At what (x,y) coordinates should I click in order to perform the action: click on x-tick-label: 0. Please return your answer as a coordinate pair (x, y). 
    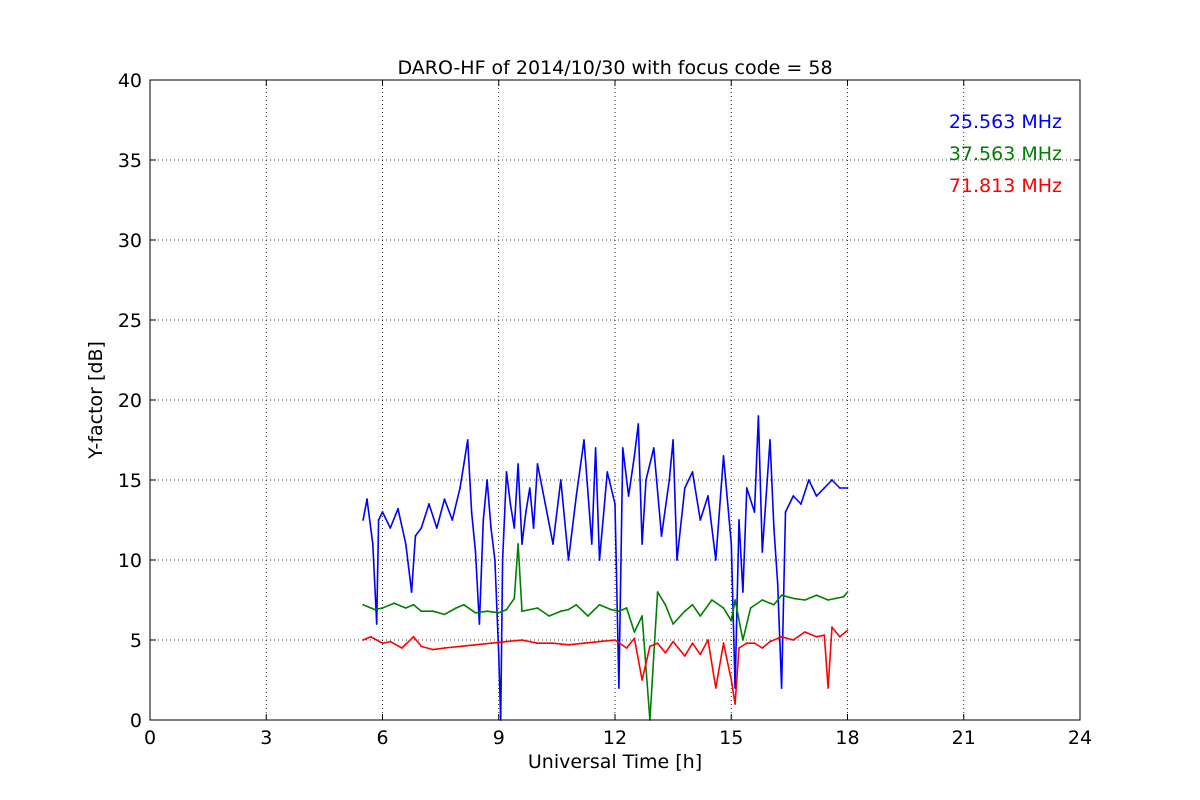
    Looking at the image, I should click on (150, 738).